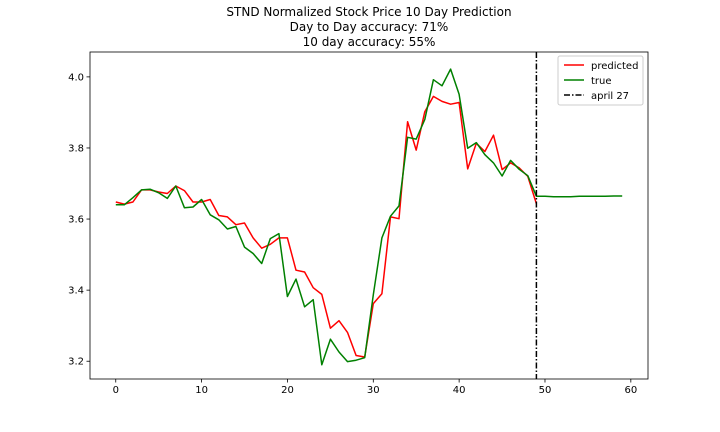 The width and height of the screenshot is (720, 432). Describe the element at coordinates (76, 77) in the screenshot. I see `y-tick-label: 4.0` at that location.